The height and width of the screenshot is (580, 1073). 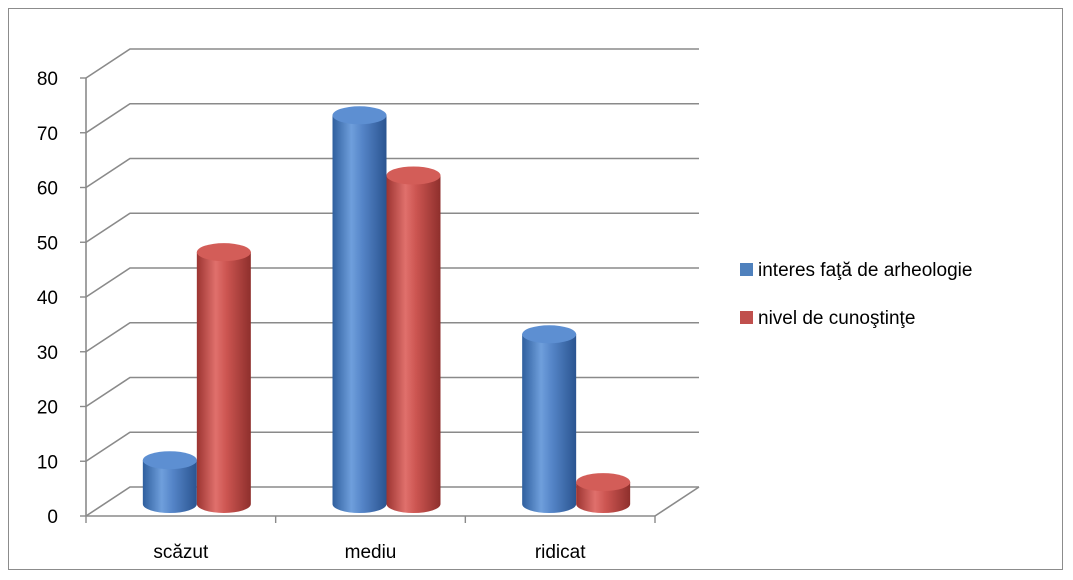 I want to click on y-tick-label: 30, so click(x=47, y=353).